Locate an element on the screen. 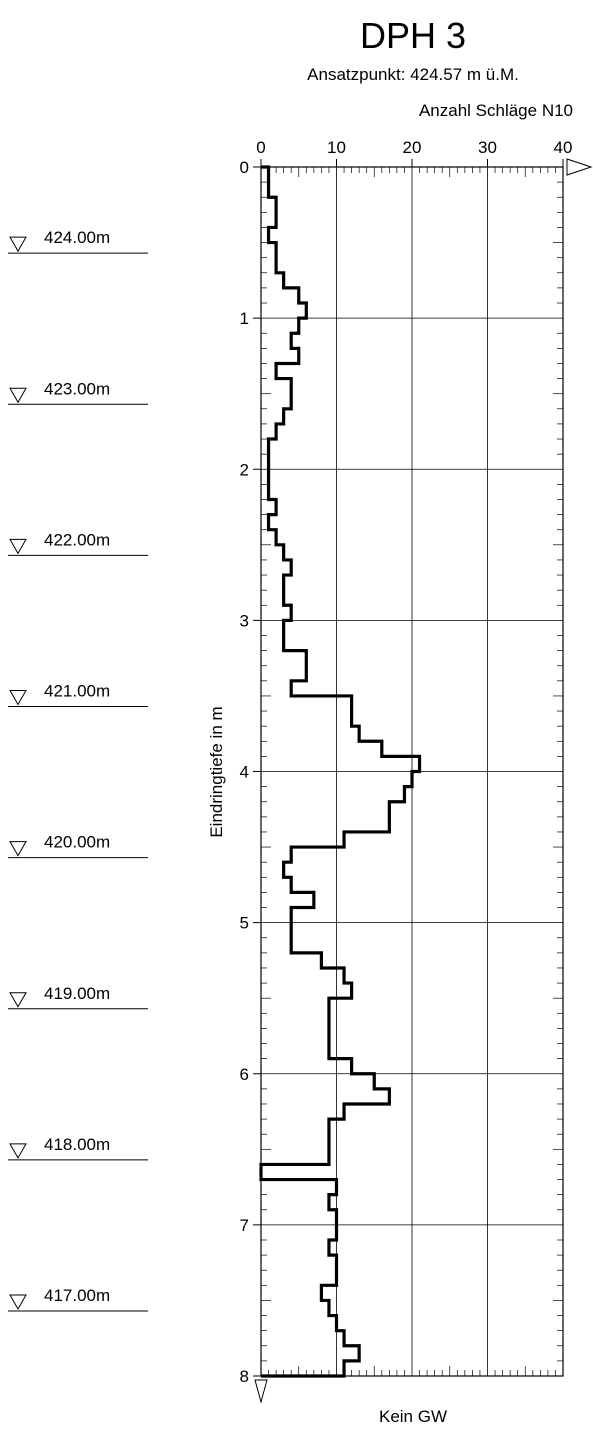 The image size is (593, 1435). elevation-label: 417.00m is located at coordinates (77, 1295).